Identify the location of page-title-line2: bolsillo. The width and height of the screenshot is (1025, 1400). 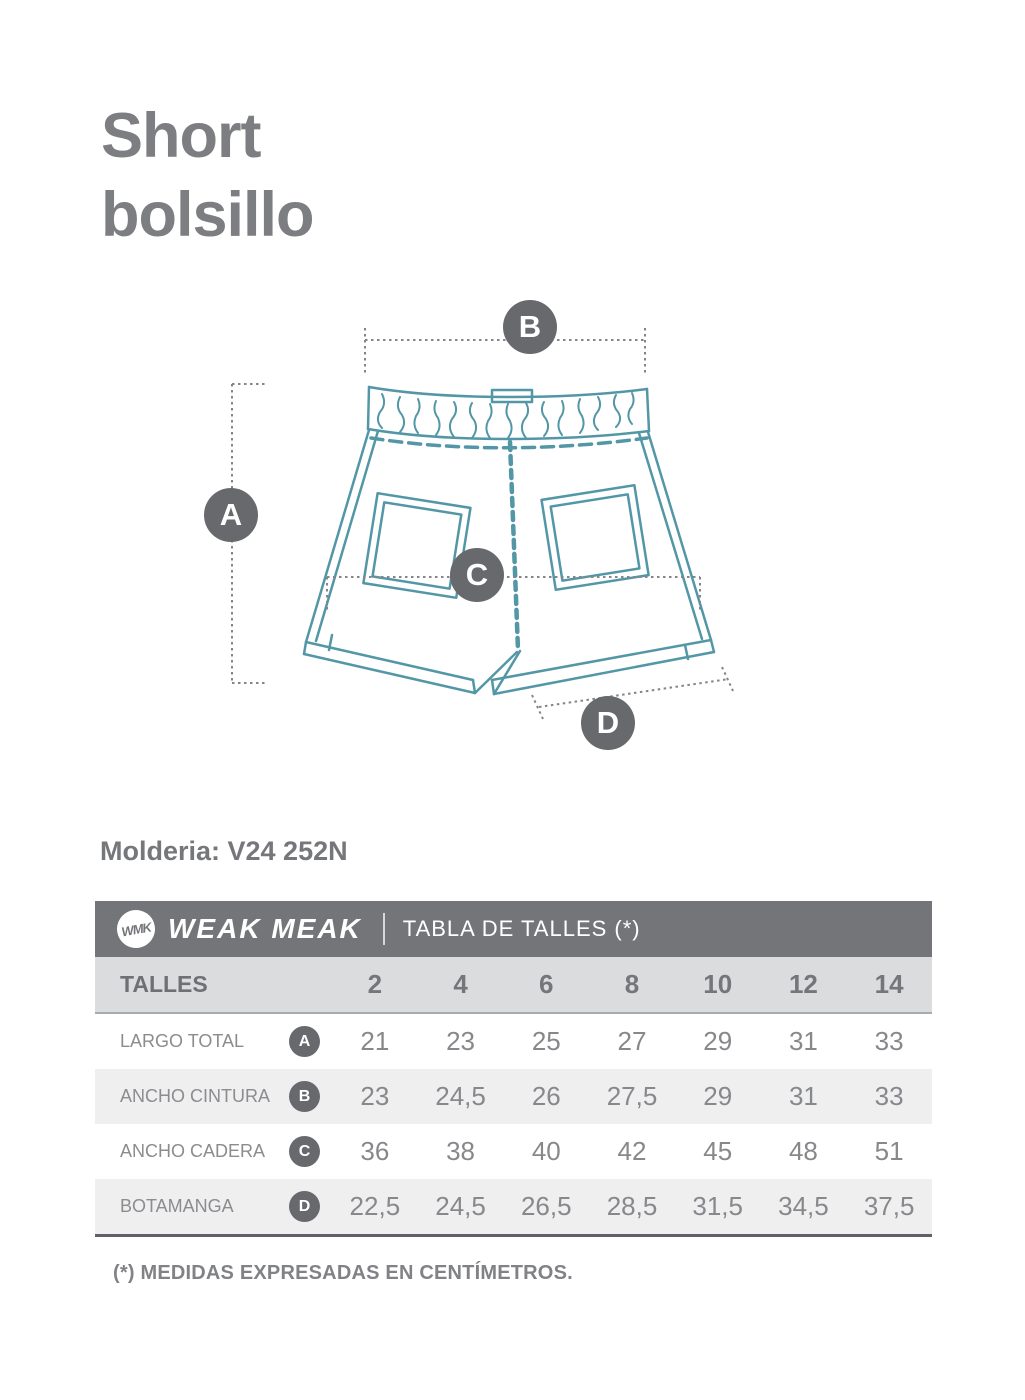
(207, 215).